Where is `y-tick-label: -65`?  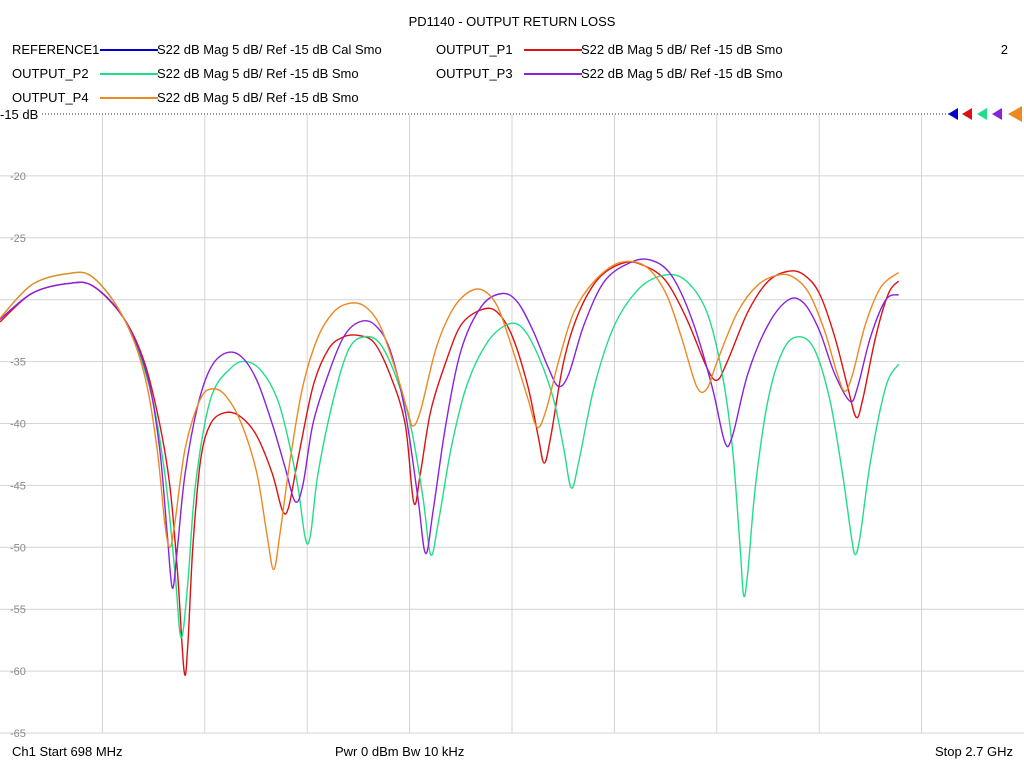
y-tick-label: -65 is located at coordinates (18, 734).